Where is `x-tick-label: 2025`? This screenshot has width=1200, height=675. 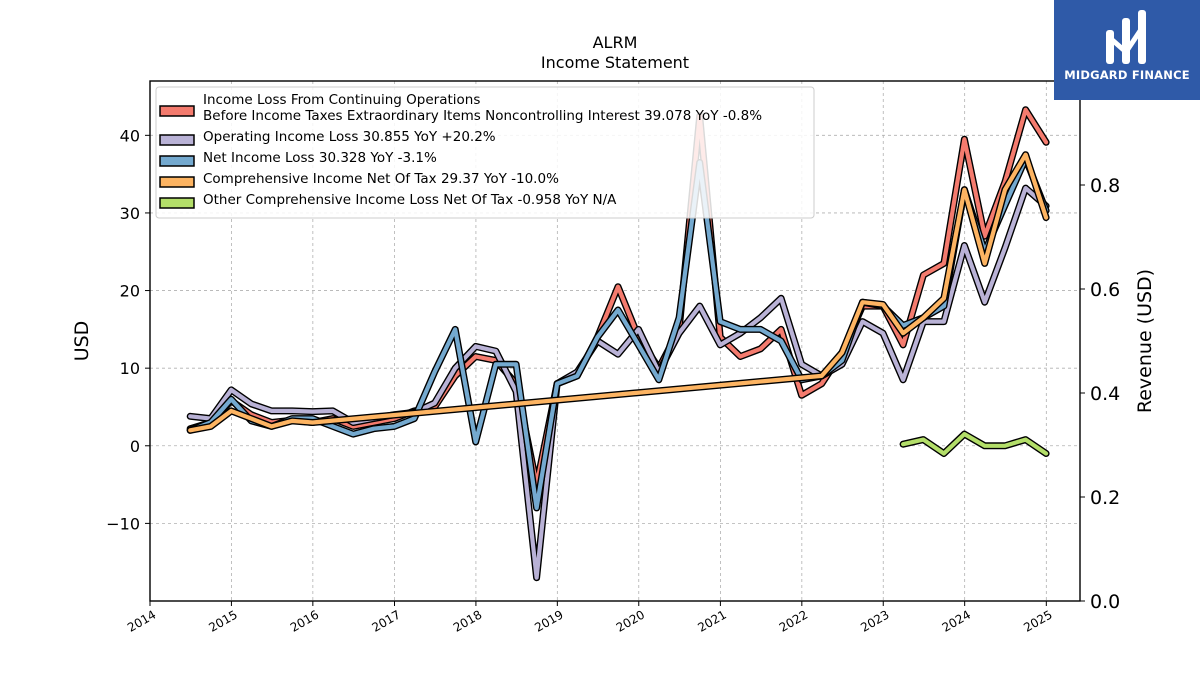
x-tick-label: 2025 is located at coordinates (1037, 620).